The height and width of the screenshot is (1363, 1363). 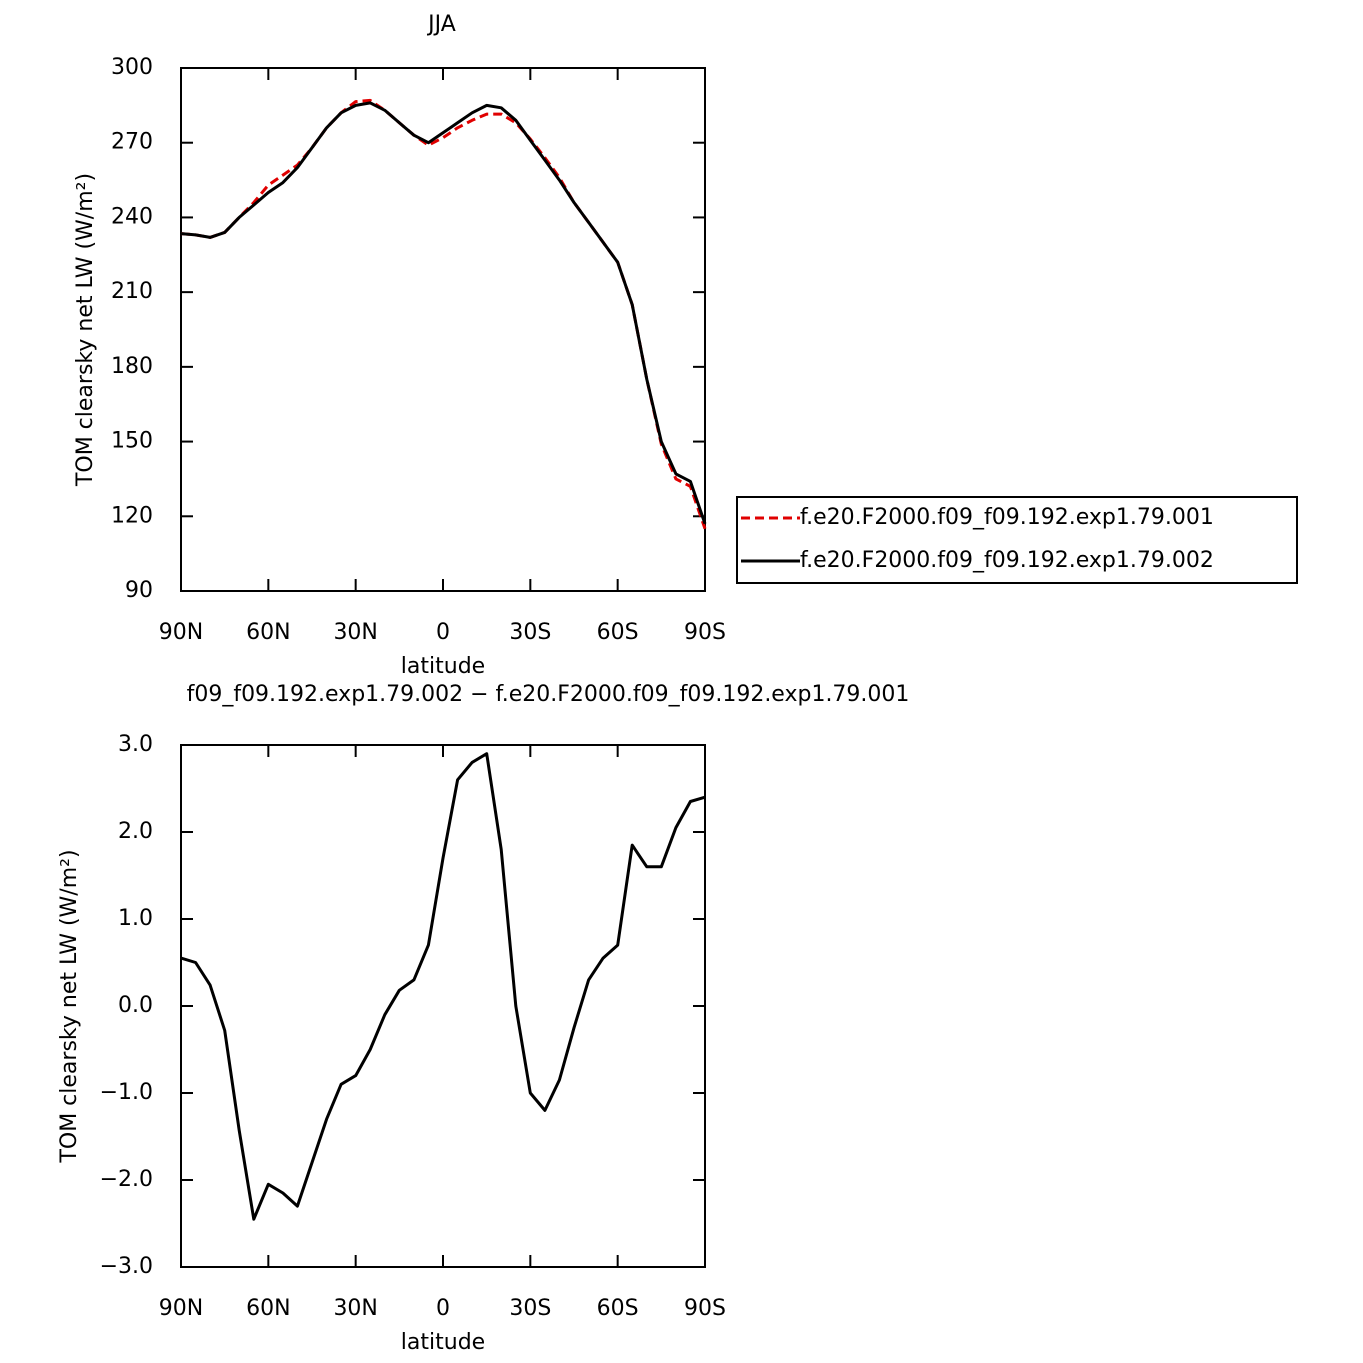 What do you see at coordinates (135, 918) in the screenshot?
I see `y-tick-label: 1.0` at bounding box center [135, 918].